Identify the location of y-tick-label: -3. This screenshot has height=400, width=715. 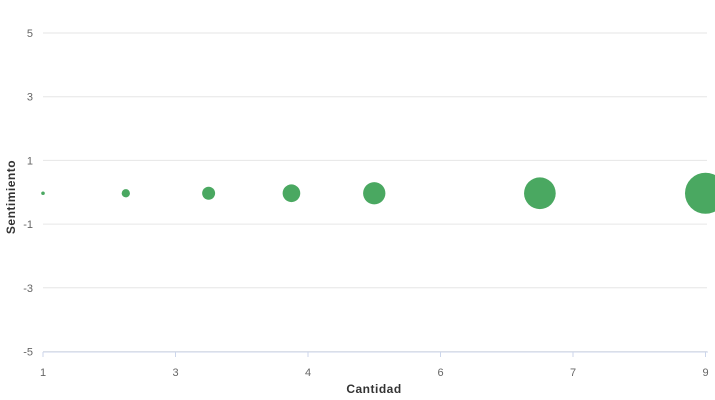
(28, 289).